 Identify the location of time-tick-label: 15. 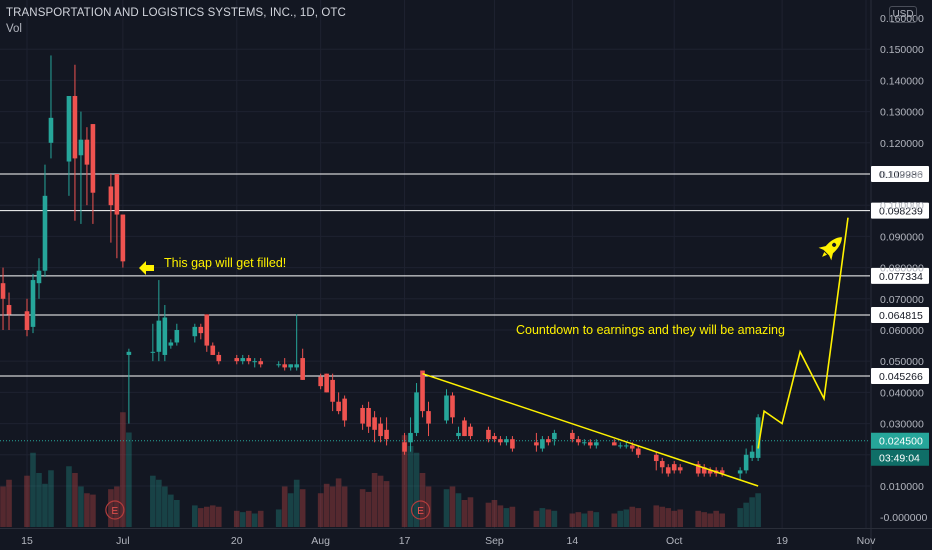
(27, 541).